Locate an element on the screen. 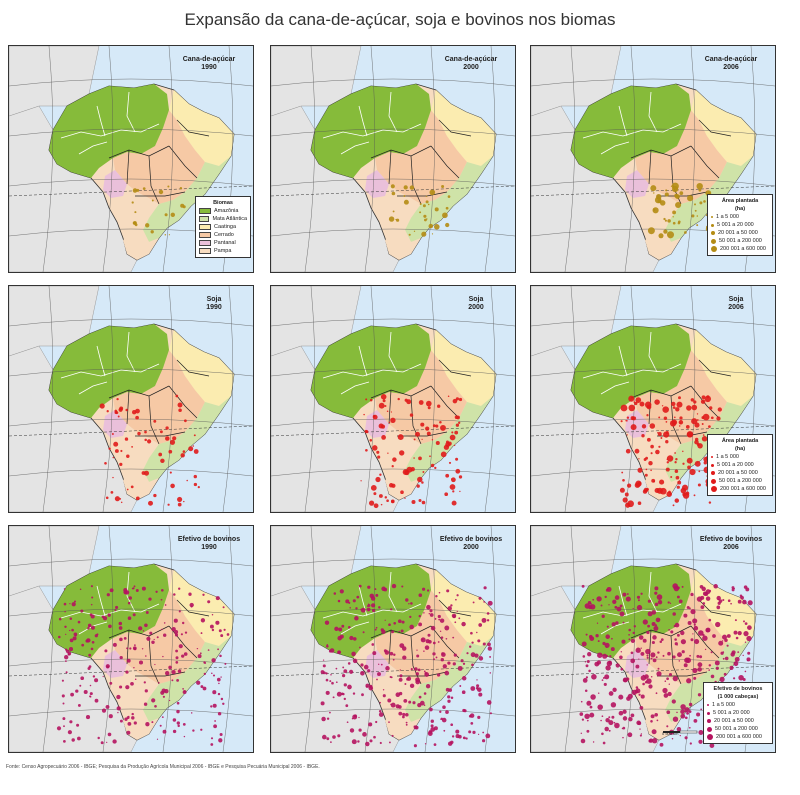 The image size is (800, 795). legend-item: Cerrado is located at coordinates (223, 235).